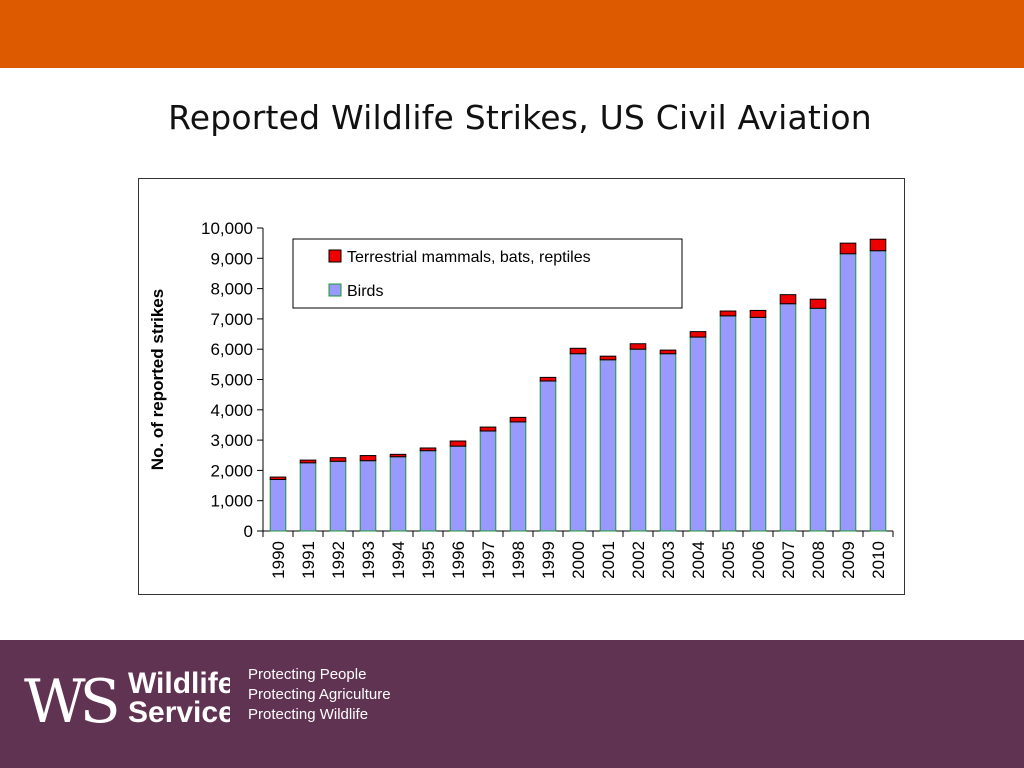 This screenshot has height=768, width=1024. Describe the element at coordinates (758, 313) in the screenshot. I see `bar-mammals-2006` at that location.